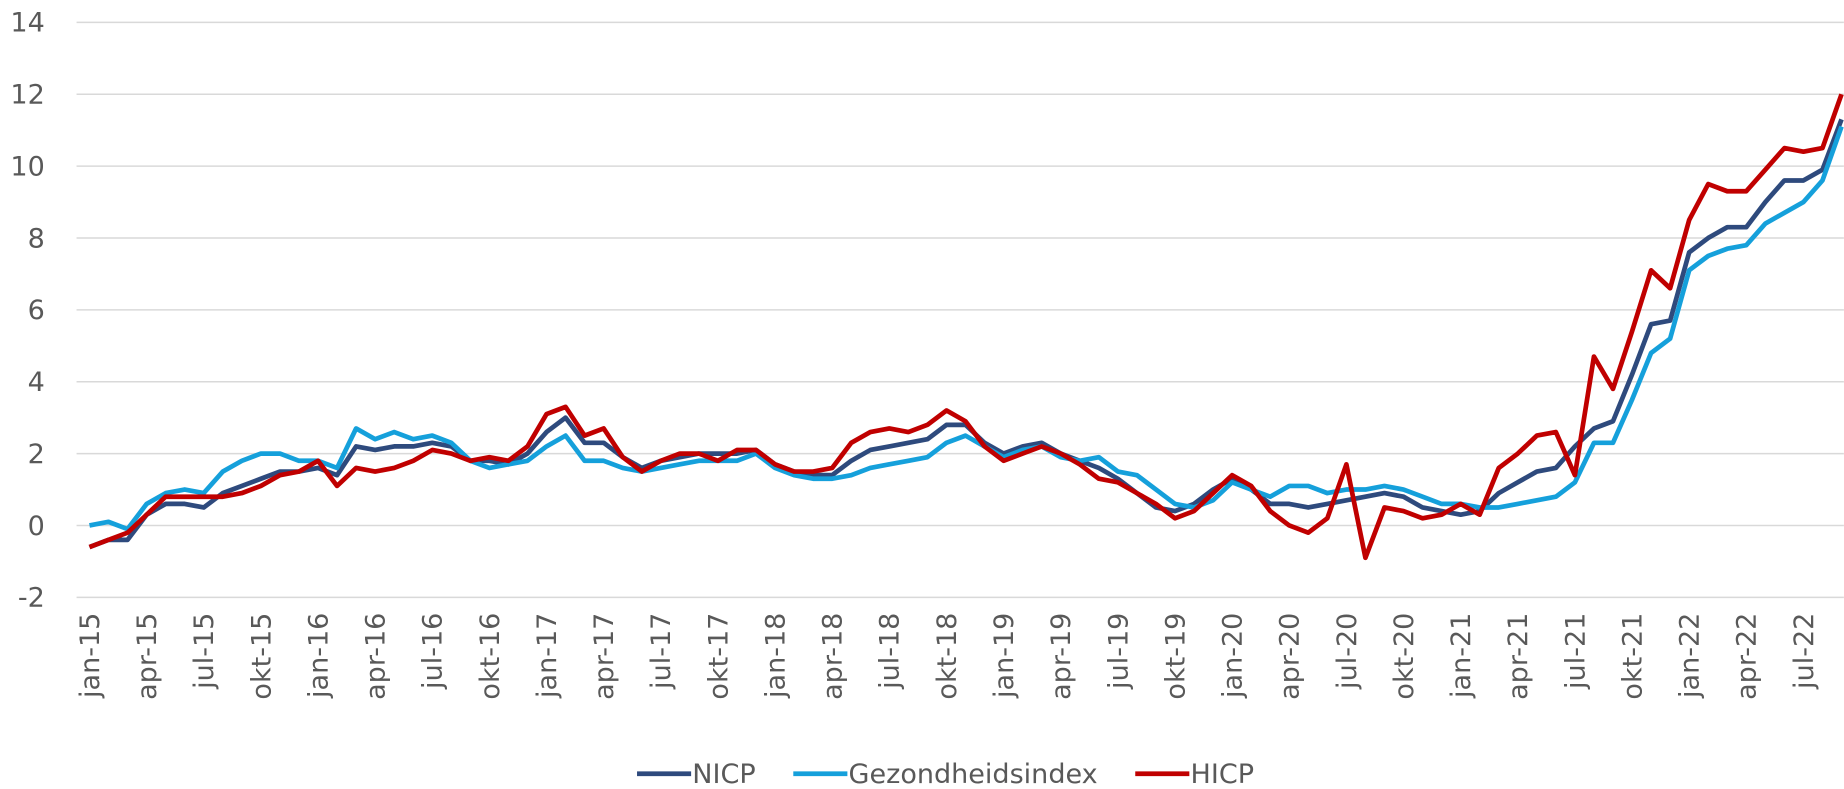  What do you see at coordinates (1118, 651) in the screenshot?
I see `x-tick-label: jul-19` at bounding box center [1118, 651].